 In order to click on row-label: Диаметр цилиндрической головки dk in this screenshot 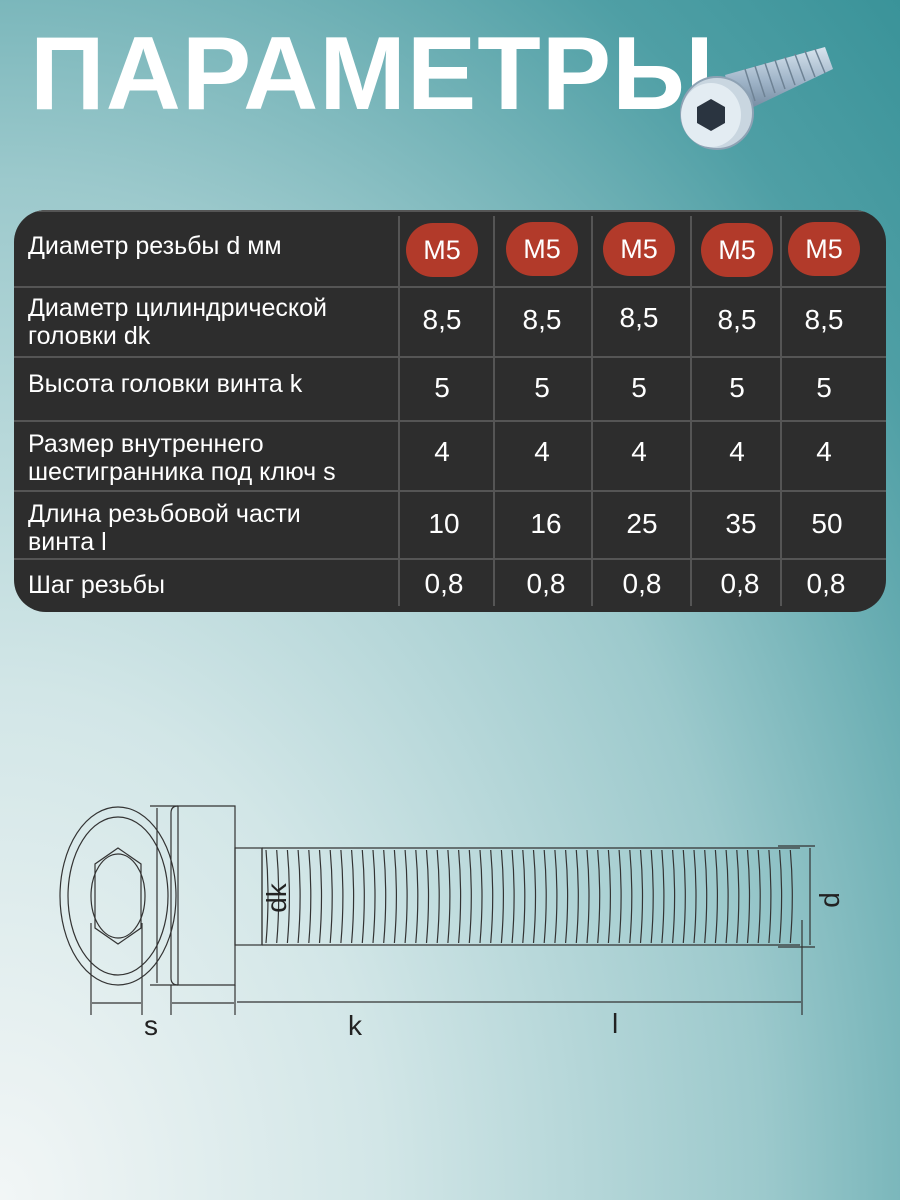, I will do `click(177, 322)`.